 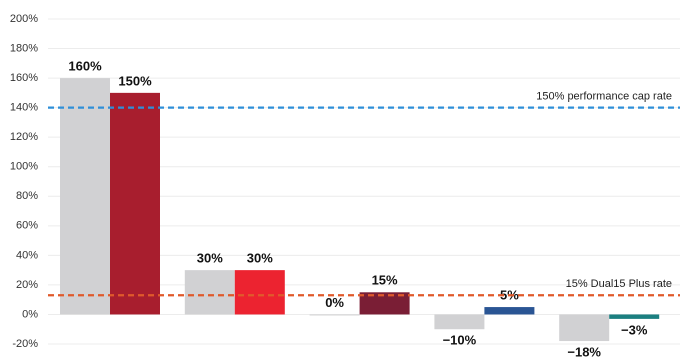 I want to click on y-tick-label: 20%, so click(x=27, y=285).